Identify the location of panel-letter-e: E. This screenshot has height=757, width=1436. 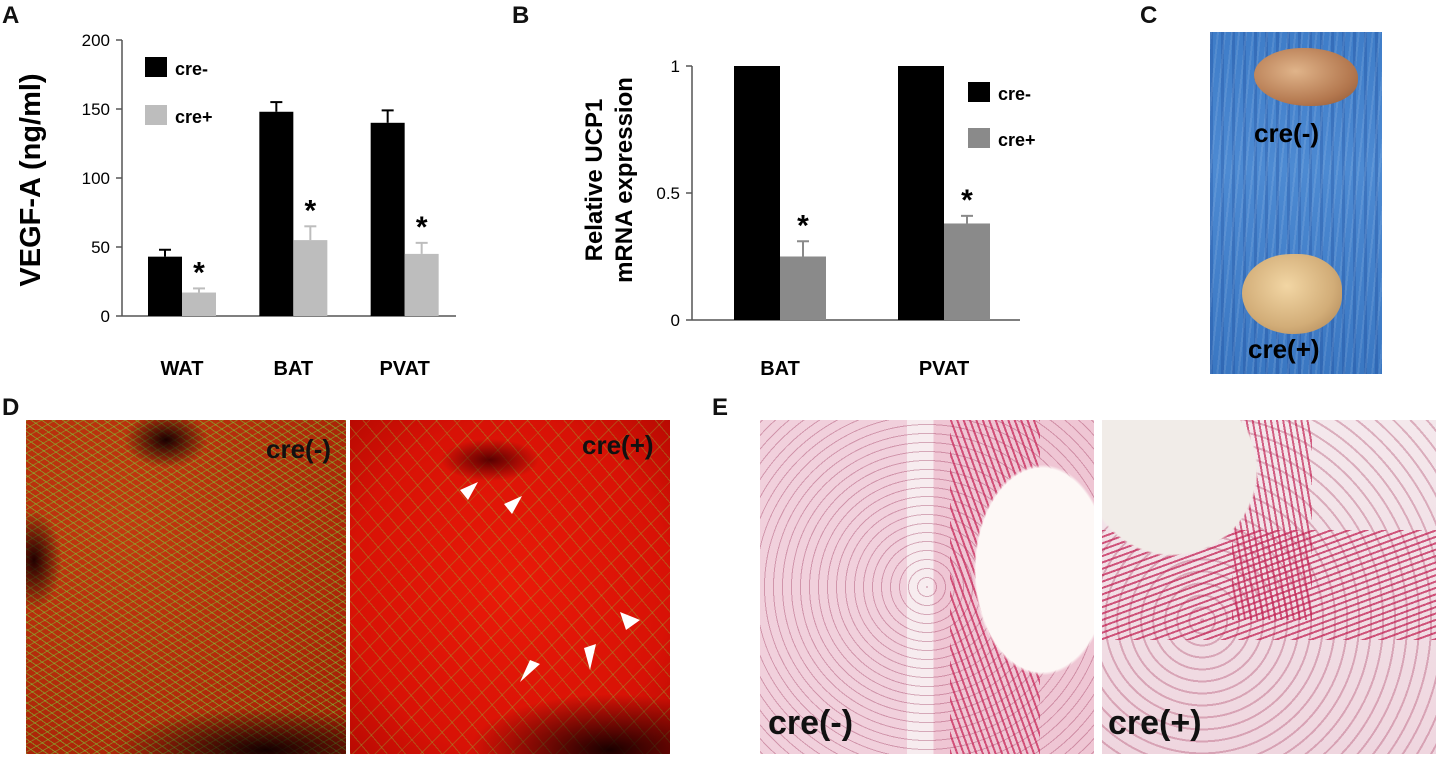
(720, 407).